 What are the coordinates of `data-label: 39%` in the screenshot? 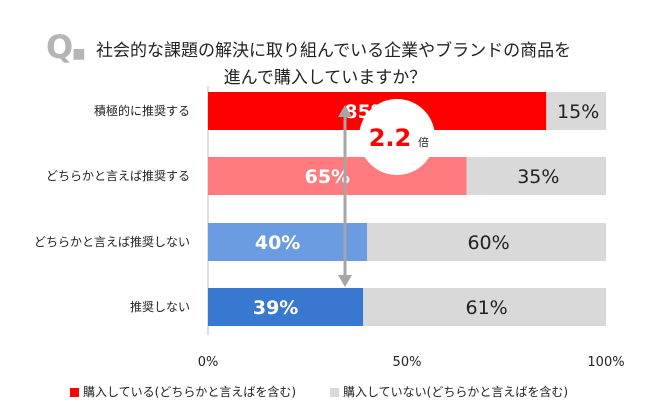 It's located at (275, 308).